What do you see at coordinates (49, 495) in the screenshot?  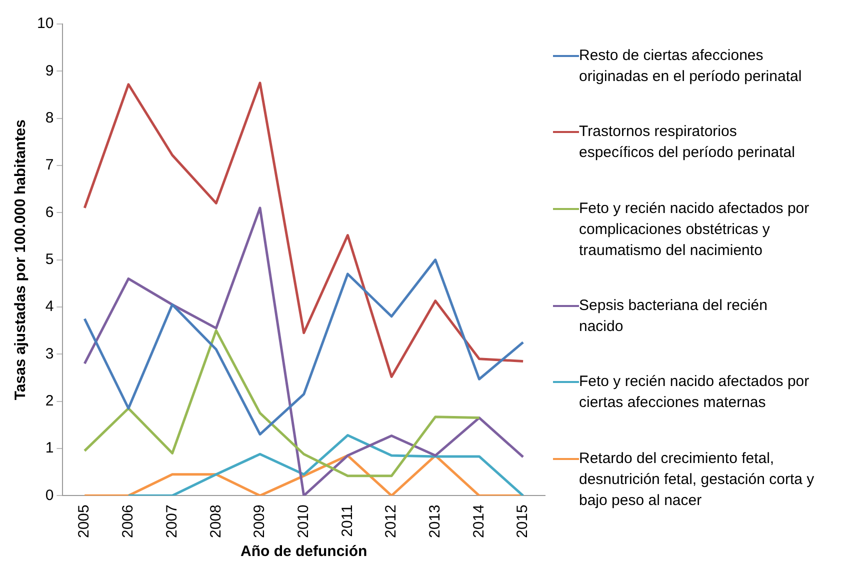 I see `y-tick-label: 0` at bounding box center [49, 495].